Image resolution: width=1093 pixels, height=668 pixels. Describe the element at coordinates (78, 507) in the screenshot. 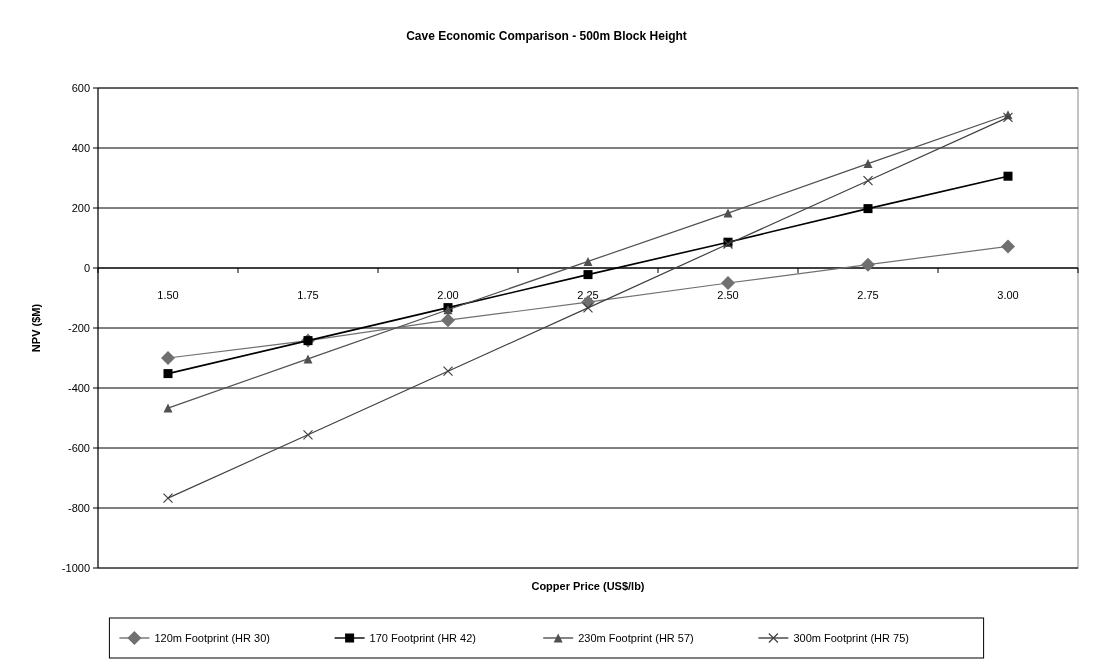

I see `y-tick-label: -800` at that location.